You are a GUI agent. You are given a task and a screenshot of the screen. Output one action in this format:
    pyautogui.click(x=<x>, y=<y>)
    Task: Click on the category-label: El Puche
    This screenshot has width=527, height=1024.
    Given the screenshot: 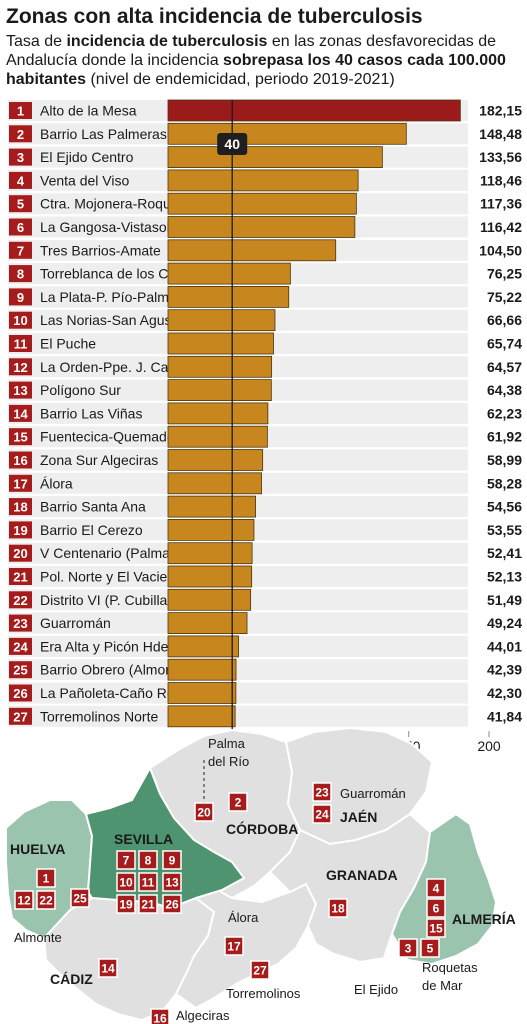 What is the action you would take?
    pyautogui.click(x=68, y=344)
    